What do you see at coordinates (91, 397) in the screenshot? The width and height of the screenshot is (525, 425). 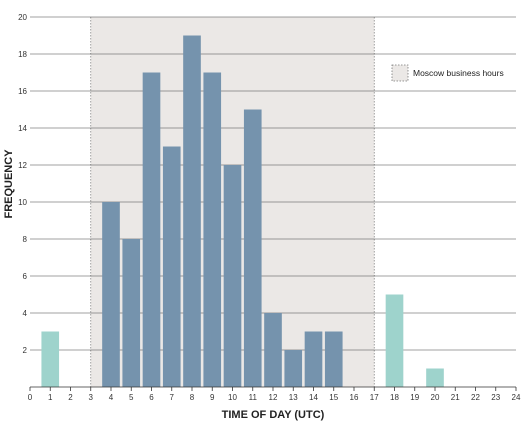 I see `x-tick-label-3: 3` at bounding box center [91, 397].